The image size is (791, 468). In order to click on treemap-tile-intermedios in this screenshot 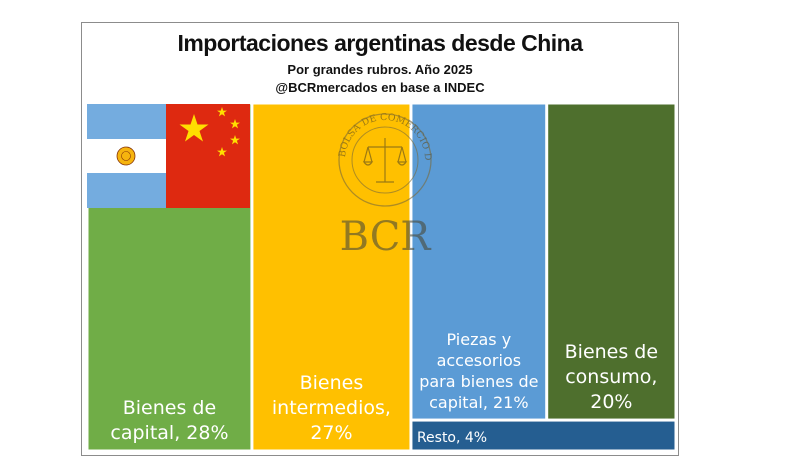, I will do `click(331, 277)`.